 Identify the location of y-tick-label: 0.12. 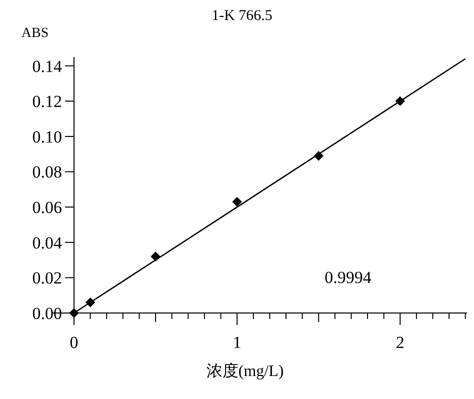
(47, 102).